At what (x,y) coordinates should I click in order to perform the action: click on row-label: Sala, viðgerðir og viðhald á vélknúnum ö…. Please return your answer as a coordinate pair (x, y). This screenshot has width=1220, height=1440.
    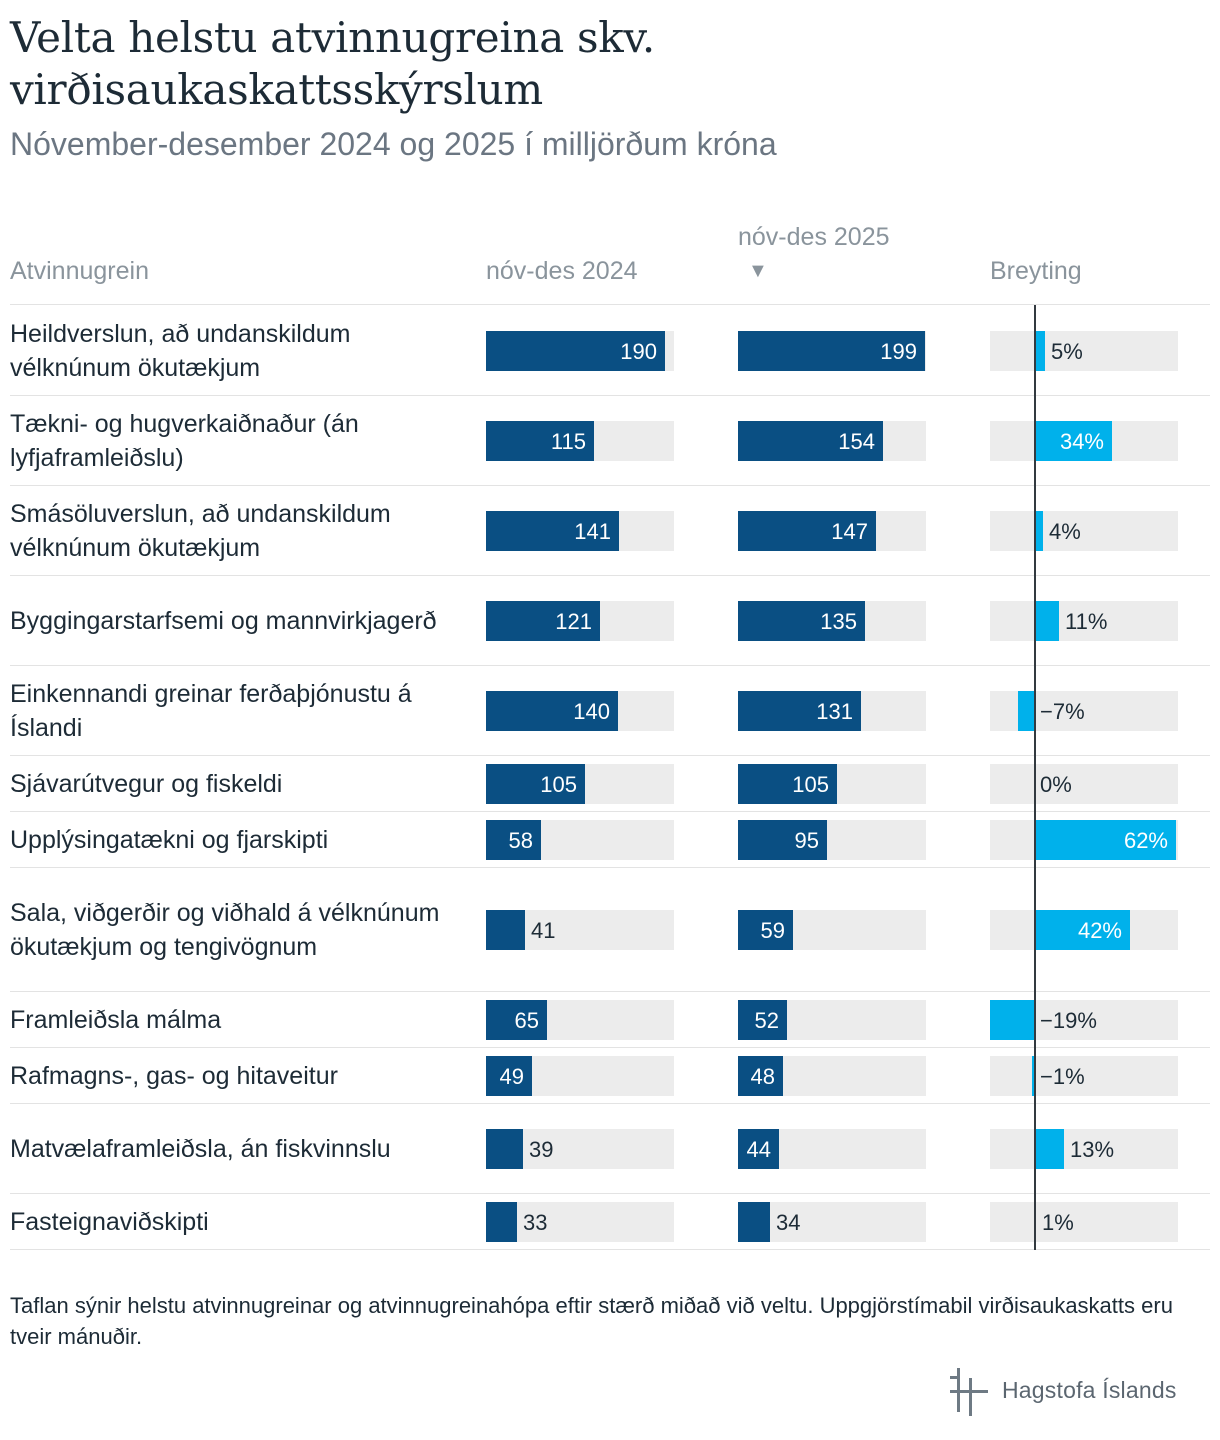
    Looking at the image, I should click on (225, 929).